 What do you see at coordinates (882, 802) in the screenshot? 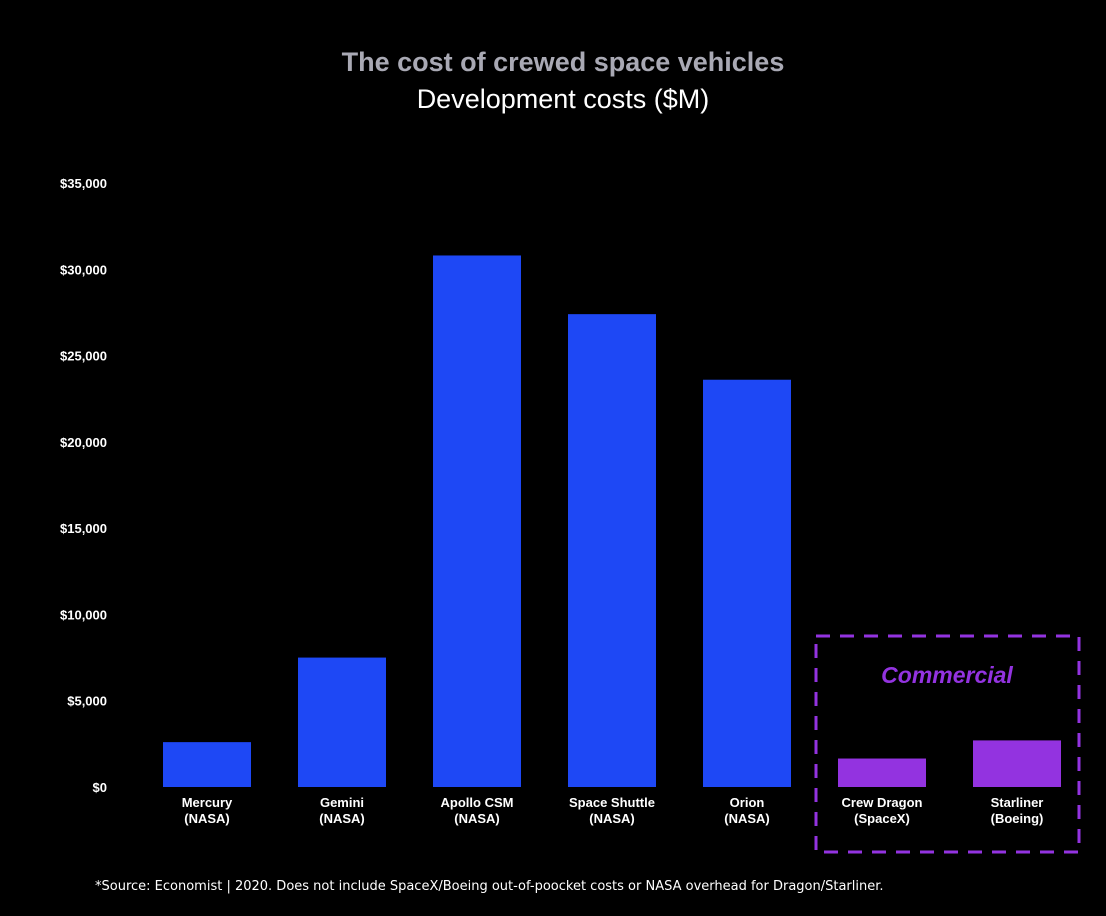
I see `x-tick-label: Crew Dragon` at bounding box center [882, 802].